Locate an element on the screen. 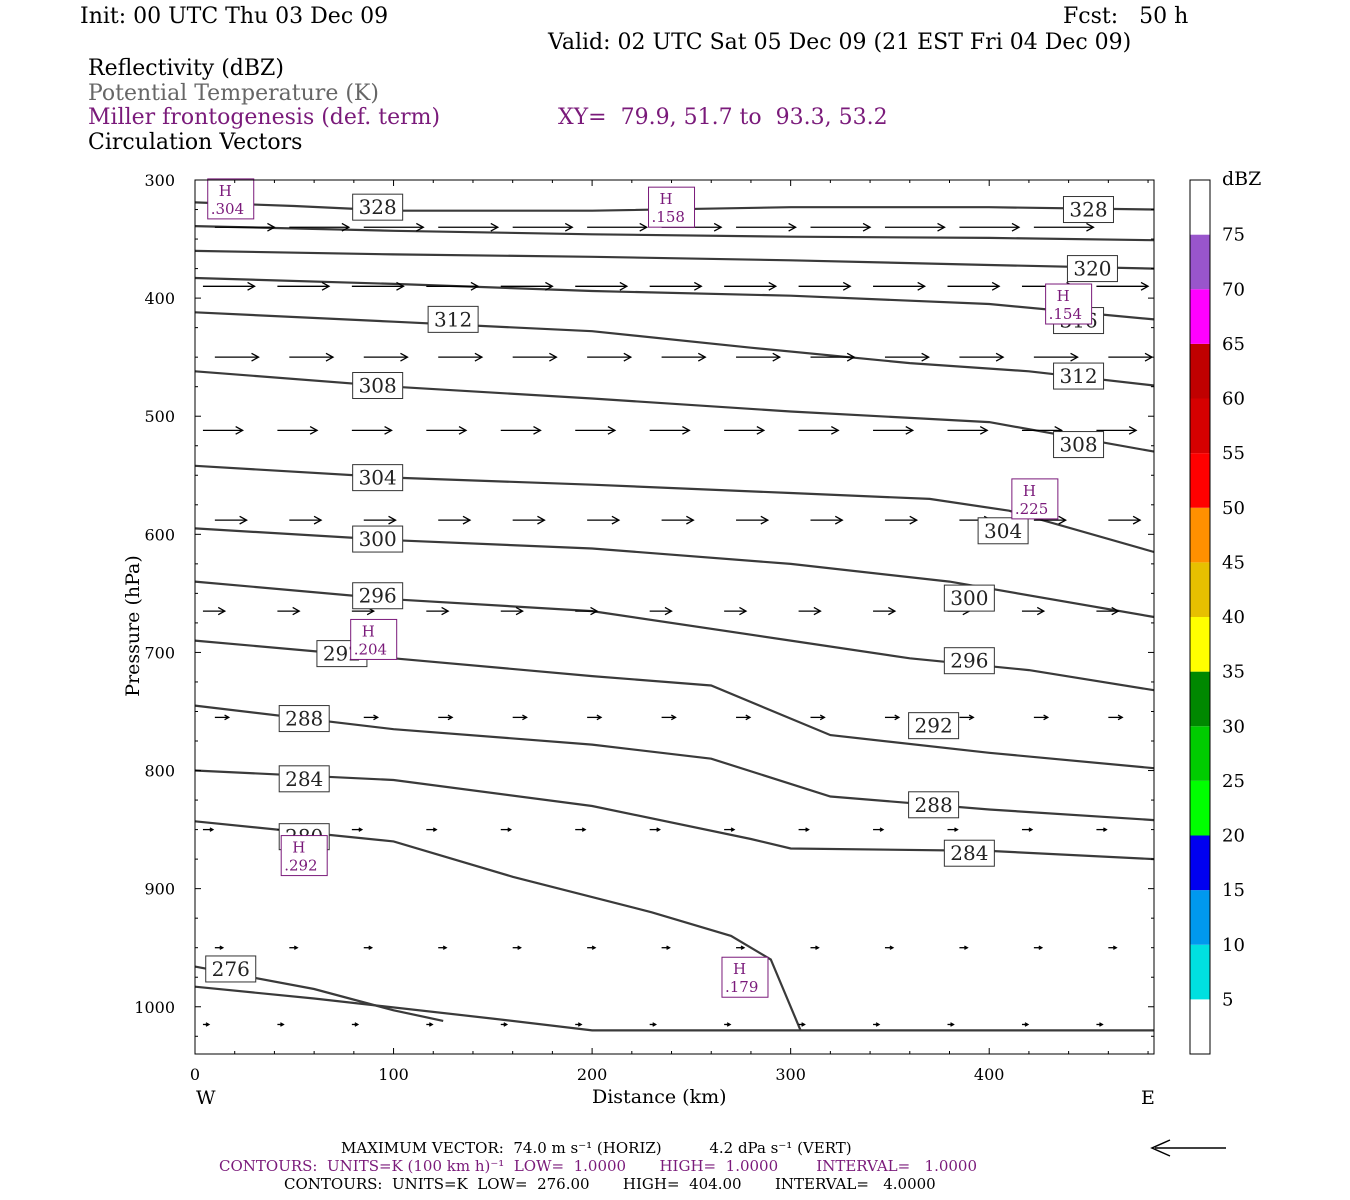  y-axis-title: Pressure (hPa) is located at coordinates (132, 626).